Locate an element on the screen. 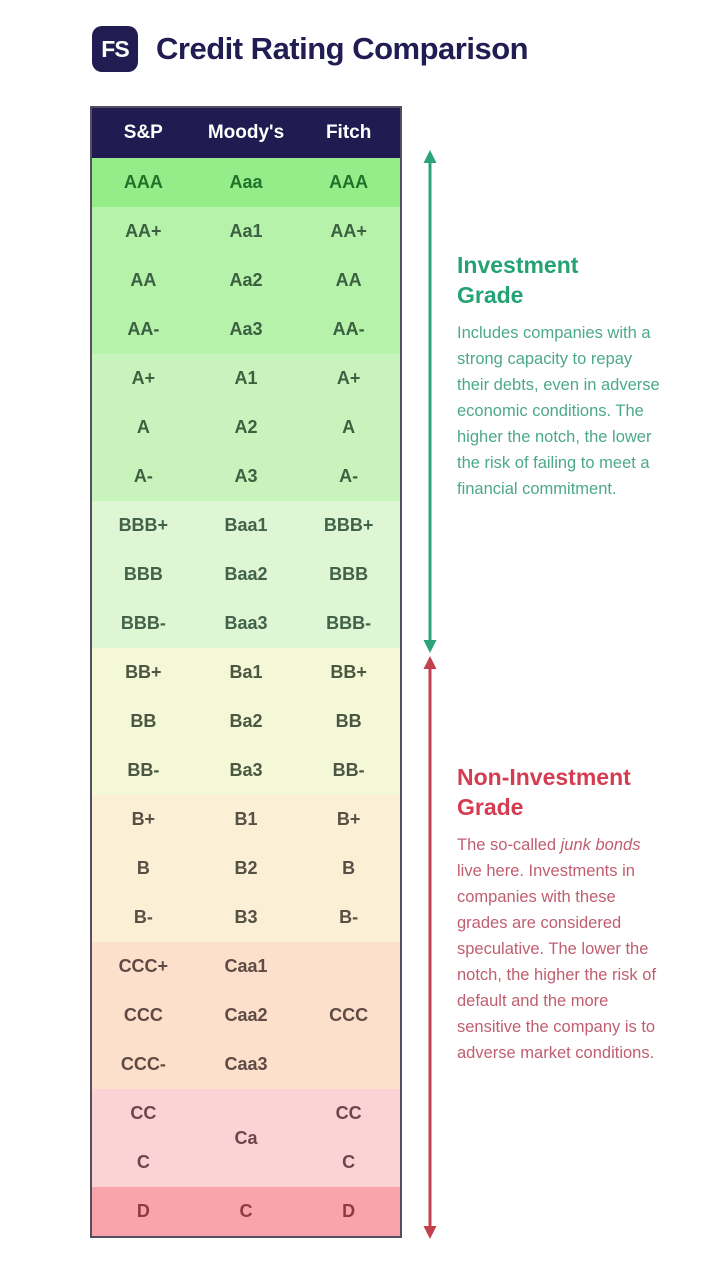  rating-band-aa: AA+ Aa1 AA+ AA Aa2 AA AA- Aa3 AA- is located at coordinates (246, 280).